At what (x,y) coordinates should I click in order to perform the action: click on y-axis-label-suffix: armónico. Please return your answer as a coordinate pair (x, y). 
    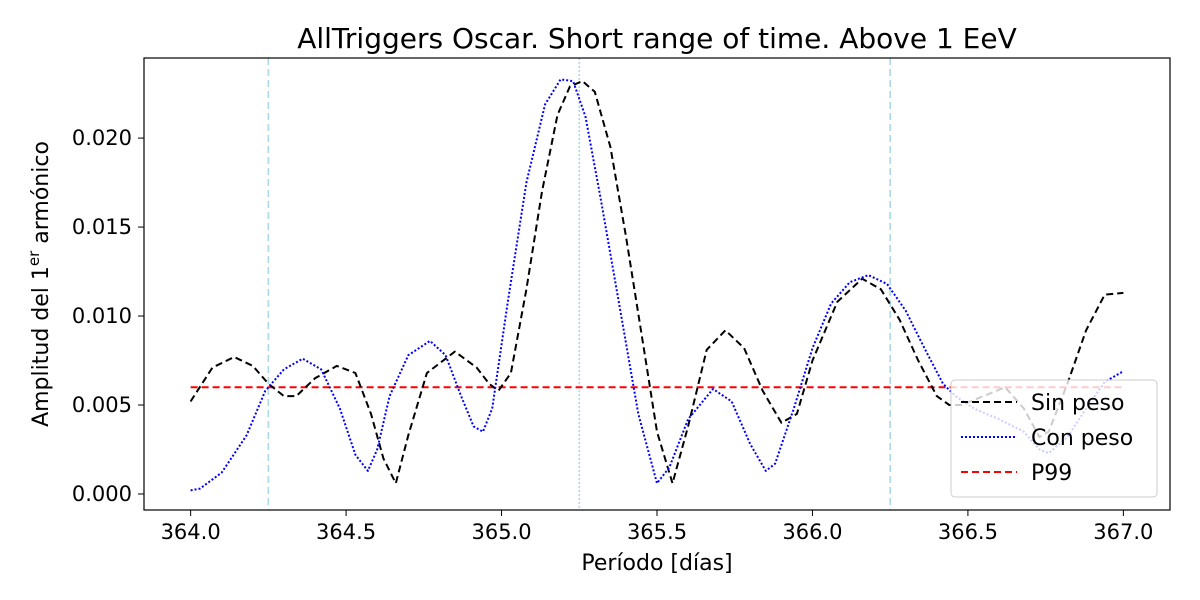
    Looking at the image, I should click on (41, 196).